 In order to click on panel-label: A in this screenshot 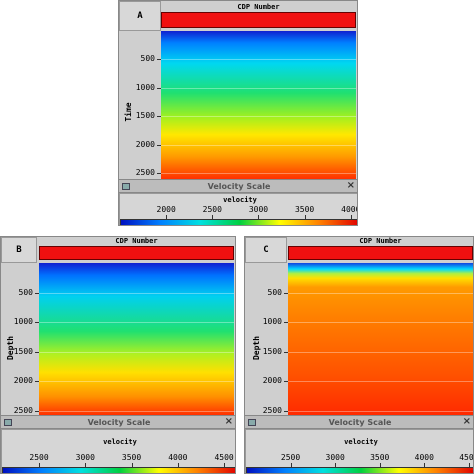, I will do `click(140, 16)`.